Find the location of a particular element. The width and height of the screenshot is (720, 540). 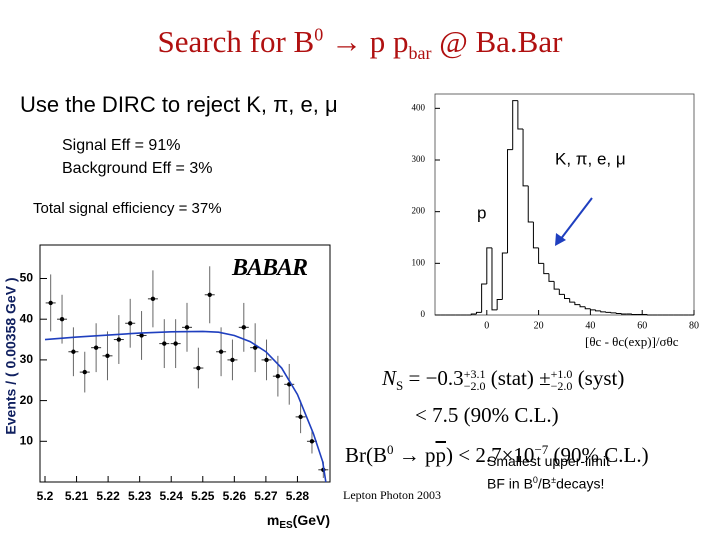

formula: +3.1 is located at coordinates (474, 374).